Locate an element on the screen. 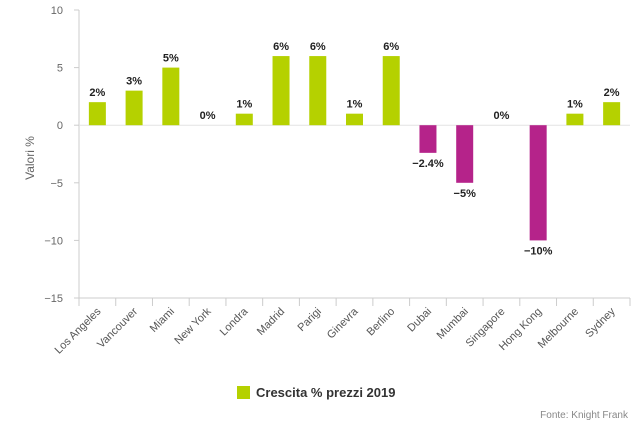 This screenshot has height=427, width=640. category-label: Berlino is located at coordinates (381, 322).